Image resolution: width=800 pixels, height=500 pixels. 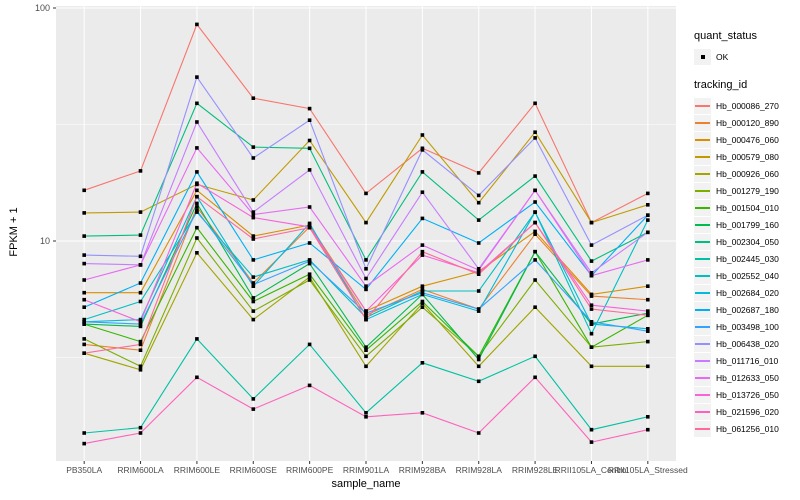 I want to click on legend-entry: Hb_011716_010, so click(x=747, y=360).